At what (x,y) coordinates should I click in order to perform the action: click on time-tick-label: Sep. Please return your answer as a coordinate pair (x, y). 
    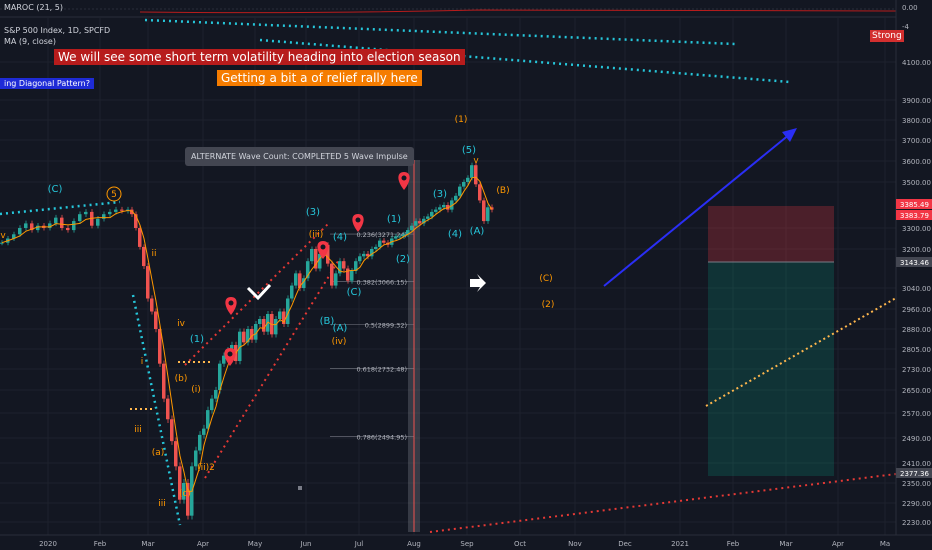
    Looking at the image, I should click on (467, 544).